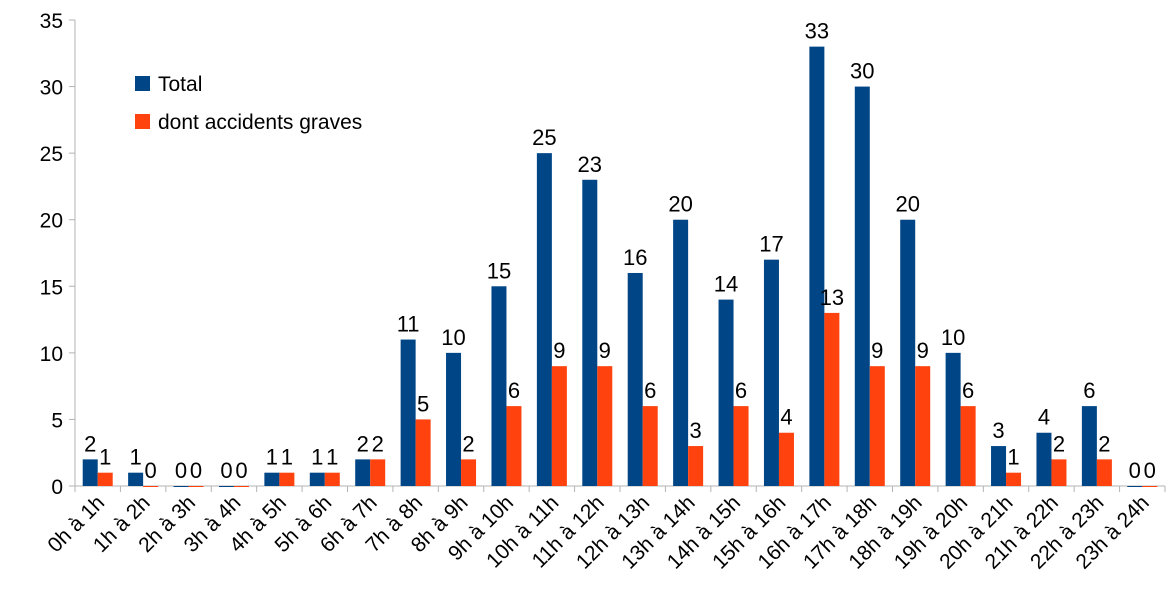  What do you see at coordinates (51, 88) in the screenshot?
I see `y-tick-label: 30` at bounding box center [51, 88].